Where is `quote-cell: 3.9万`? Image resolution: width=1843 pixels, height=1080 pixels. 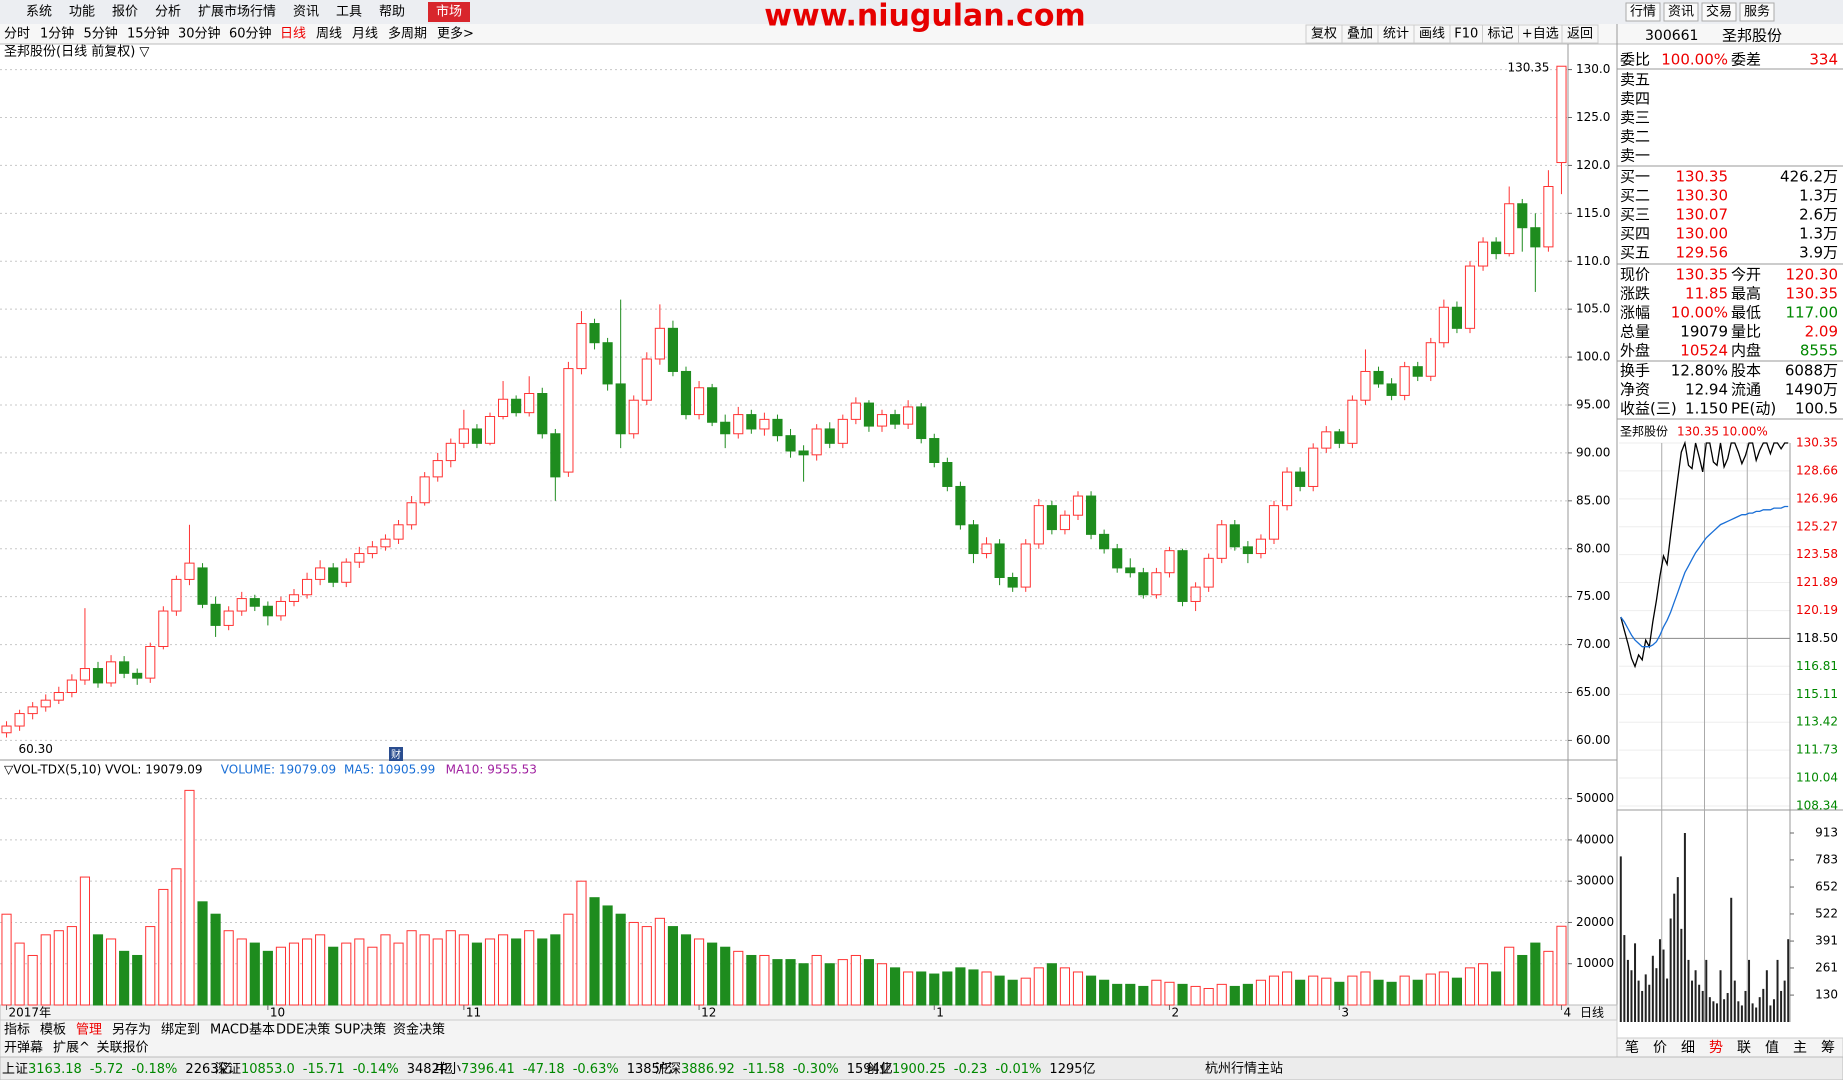 quote-cell: 3.9万 is located at coordinates (1818, 253).